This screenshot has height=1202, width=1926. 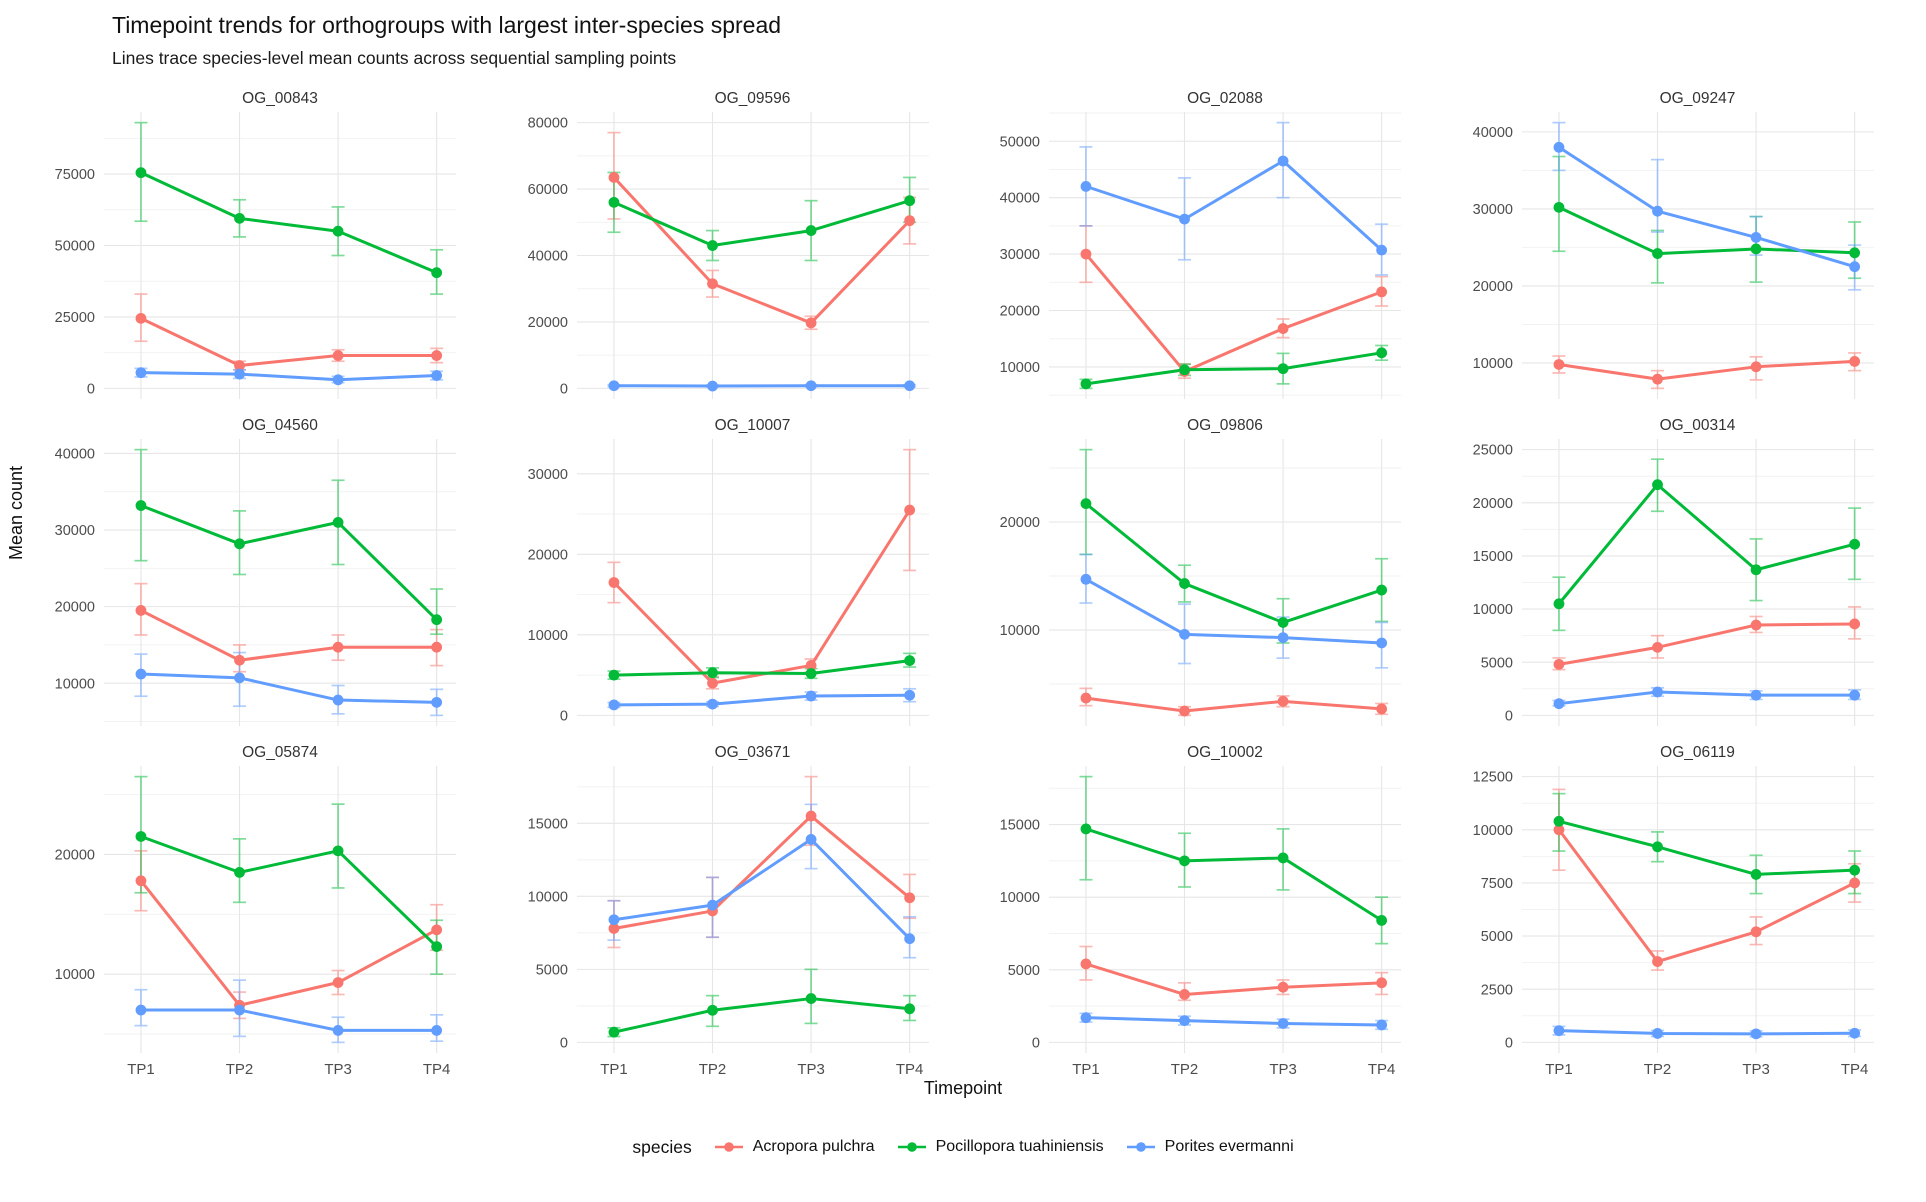 What do you see at coordinates (1225, 752) in the screenshot?
I see `facet-title: OG_10002` at bounding box center [1225, 752].